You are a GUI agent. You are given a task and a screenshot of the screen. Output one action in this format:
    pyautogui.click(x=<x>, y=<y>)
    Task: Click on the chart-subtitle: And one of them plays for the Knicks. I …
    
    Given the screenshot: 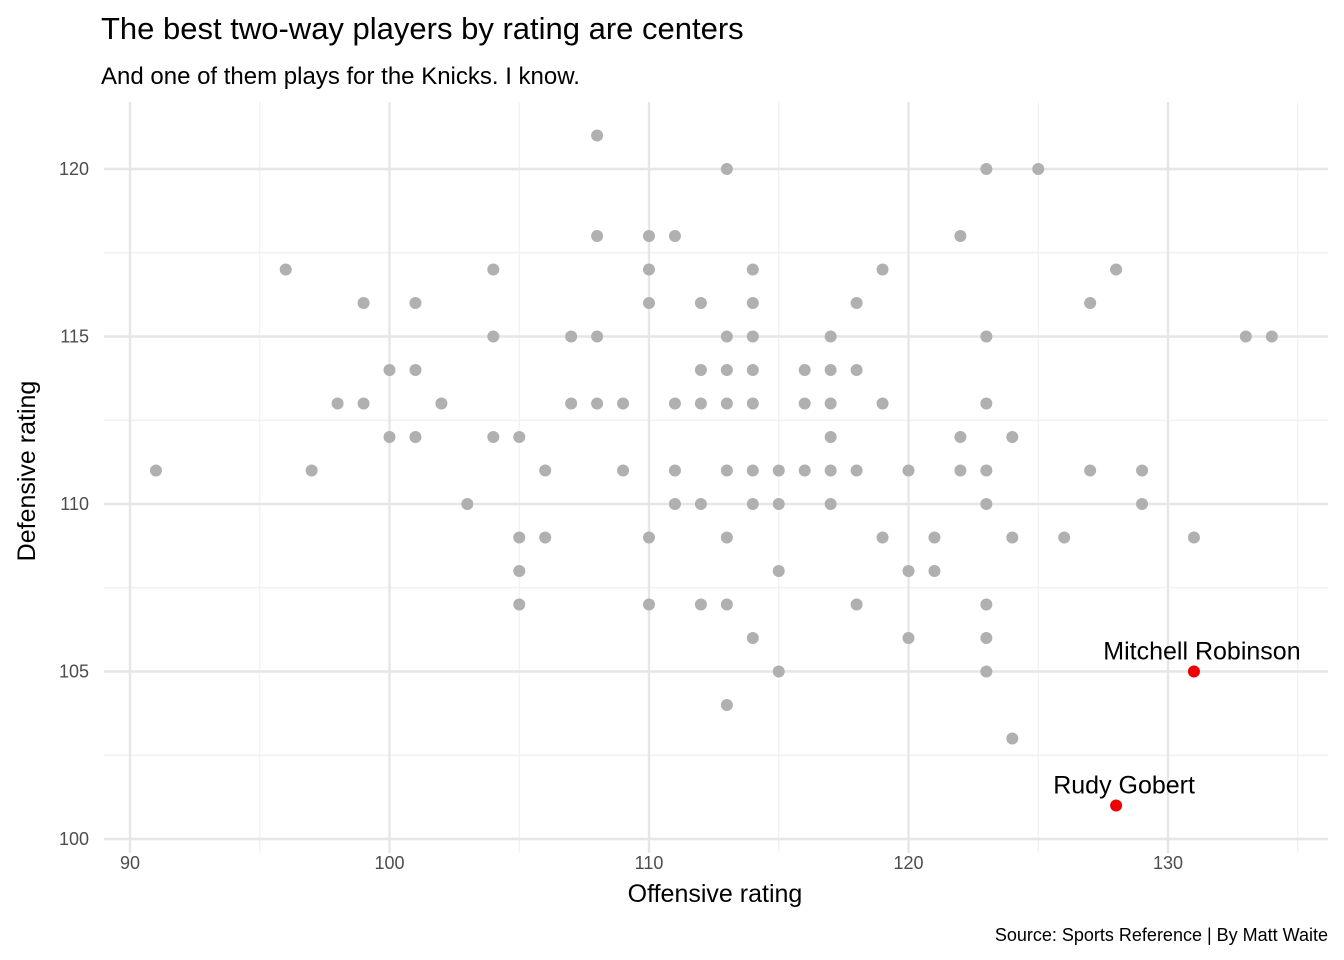 What is the action you would take?
    pyautogui.click(x=340, y=76)
    